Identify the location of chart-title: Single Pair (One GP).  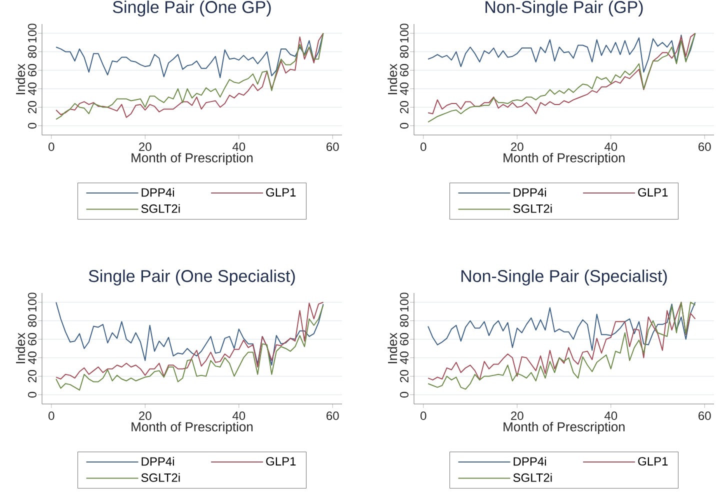
(191, 8).